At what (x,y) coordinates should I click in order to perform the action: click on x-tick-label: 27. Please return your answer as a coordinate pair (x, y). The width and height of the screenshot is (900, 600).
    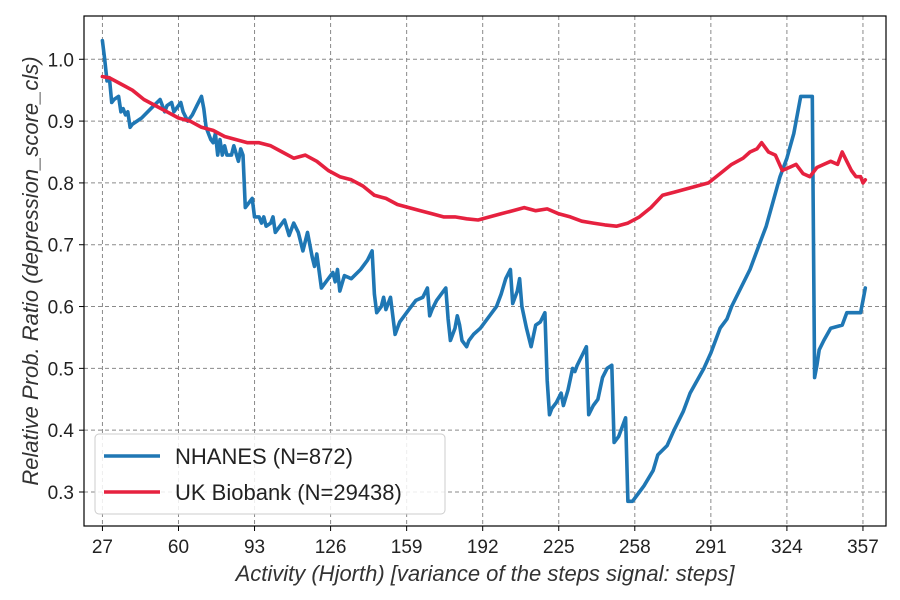
    Looking at the image, I should click on (102, 547).